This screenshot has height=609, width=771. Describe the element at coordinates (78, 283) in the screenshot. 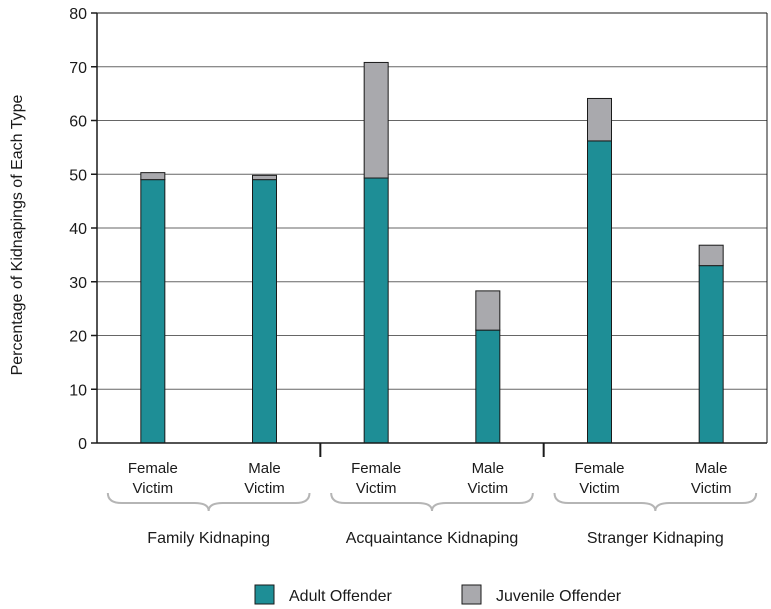

I see `y-tick-label: 30` at that location.